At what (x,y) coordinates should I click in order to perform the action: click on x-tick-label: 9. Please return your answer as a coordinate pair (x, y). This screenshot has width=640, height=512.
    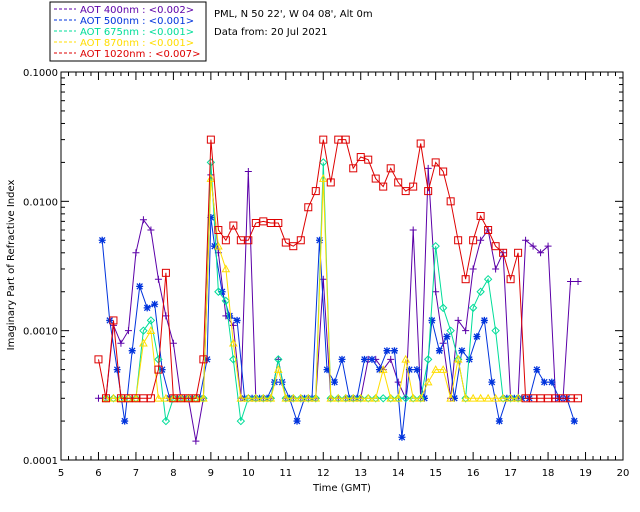
    Looking at the image, I should click on (211, 473).